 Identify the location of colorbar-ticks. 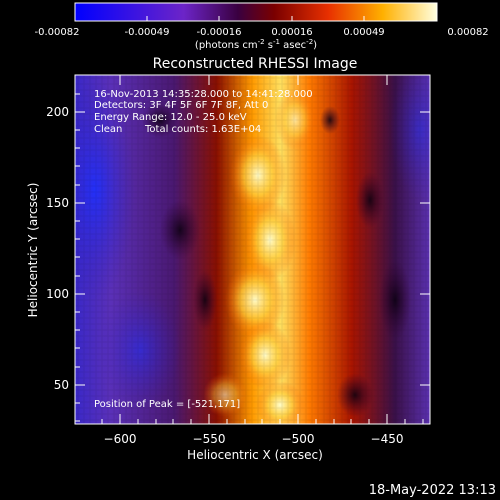
(256, 18).